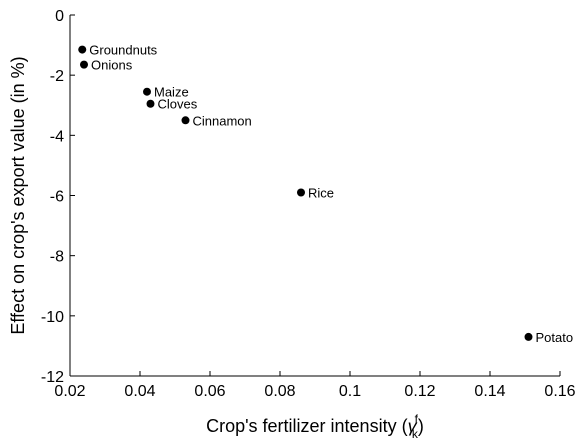 The width and height of the screenshot is (581, 445). I want to click on data-point-label: Maize, so click(171, 92).